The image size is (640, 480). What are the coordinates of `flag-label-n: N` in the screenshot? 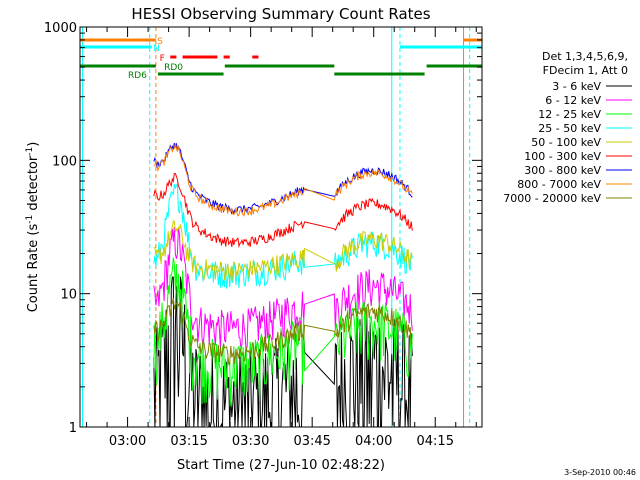 It's located at (156, 49).